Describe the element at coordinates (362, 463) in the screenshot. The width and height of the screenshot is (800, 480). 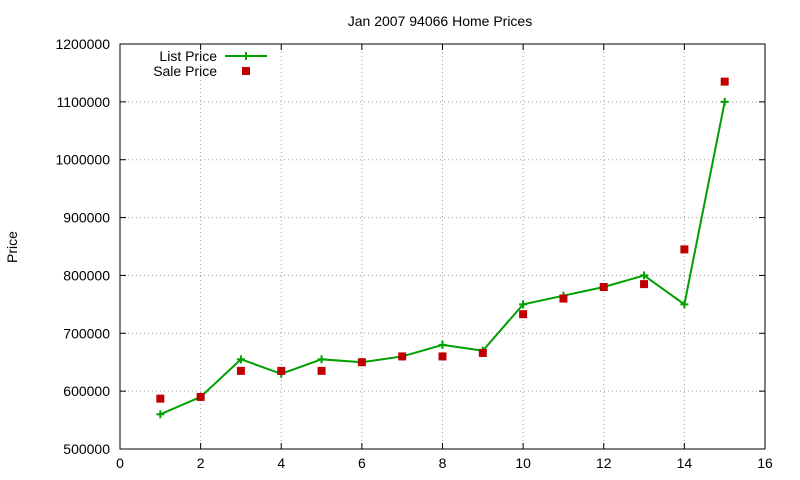
I see `x-tick-label: 6` at that location.